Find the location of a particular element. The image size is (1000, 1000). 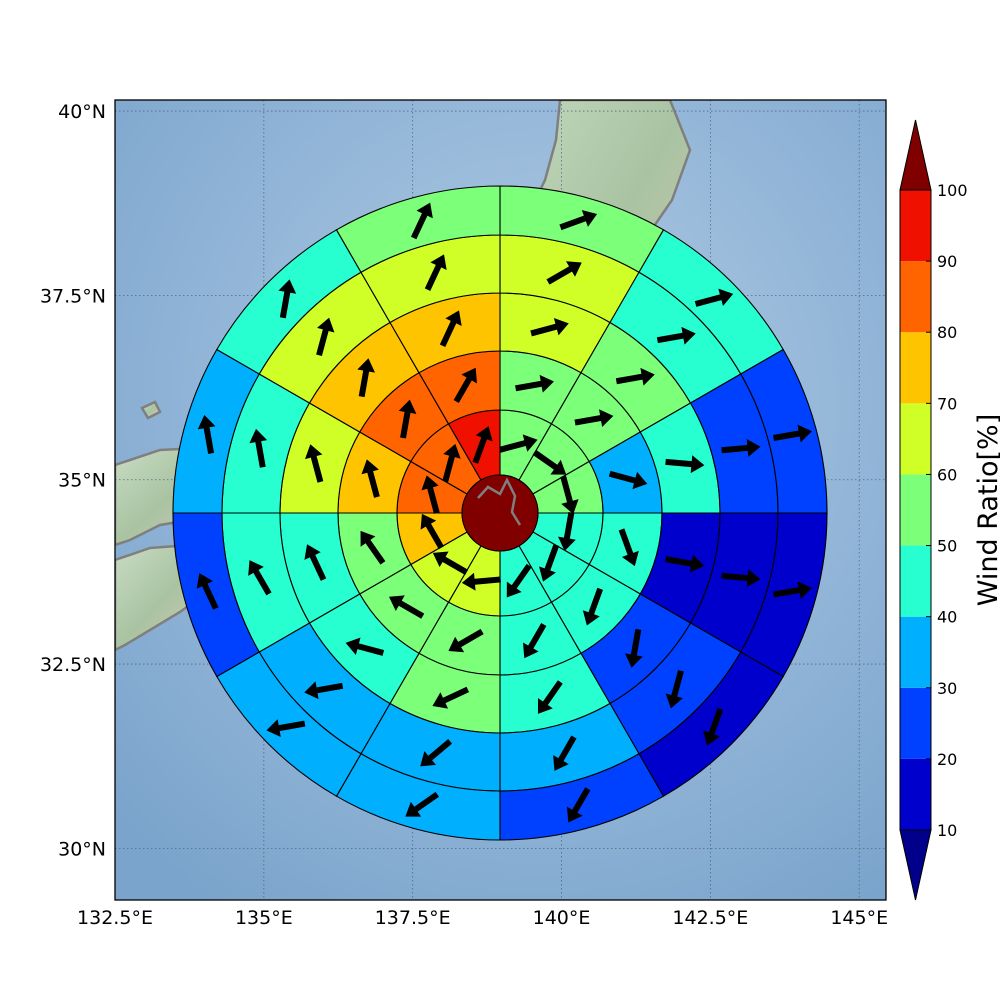

colorbar-frame is located at coordinates (915, 510).